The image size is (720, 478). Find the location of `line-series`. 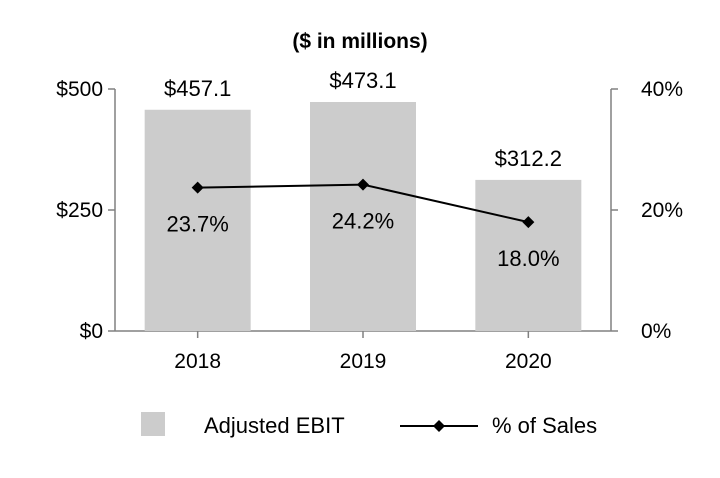

line-series is located at coordinates (363, 203).